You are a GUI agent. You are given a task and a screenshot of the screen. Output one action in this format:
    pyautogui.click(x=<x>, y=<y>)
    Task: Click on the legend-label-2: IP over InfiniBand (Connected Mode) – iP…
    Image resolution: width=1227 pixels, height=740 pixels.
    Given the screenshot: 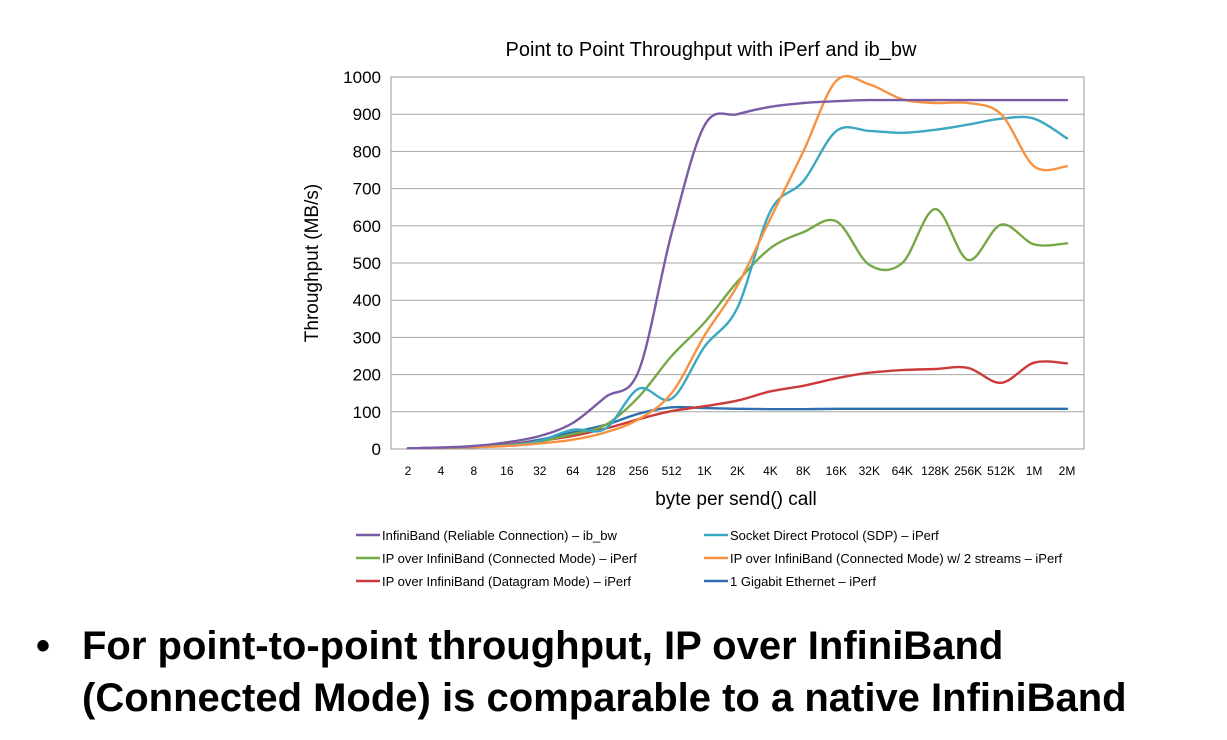 What is the action you would take?
    pyautogui.click(x=509, y=558)
    